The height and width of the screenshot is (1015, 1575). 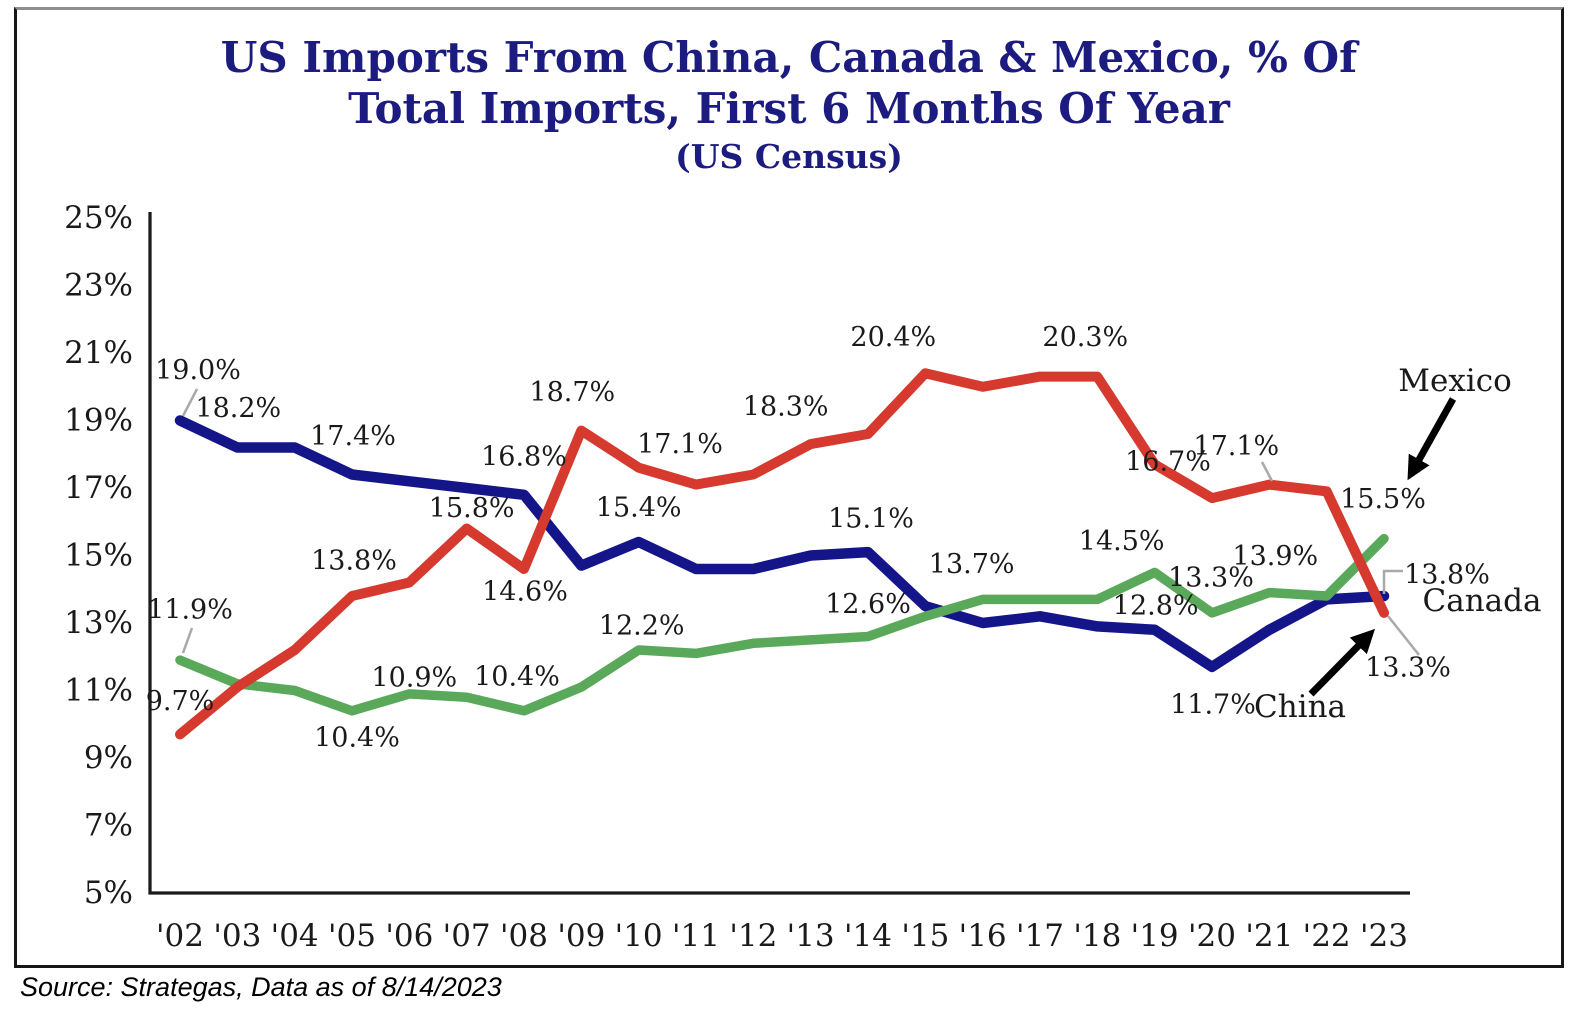 I want to click on data-label-mexico-2020: 13.3%, so click(x=1211, y=577).